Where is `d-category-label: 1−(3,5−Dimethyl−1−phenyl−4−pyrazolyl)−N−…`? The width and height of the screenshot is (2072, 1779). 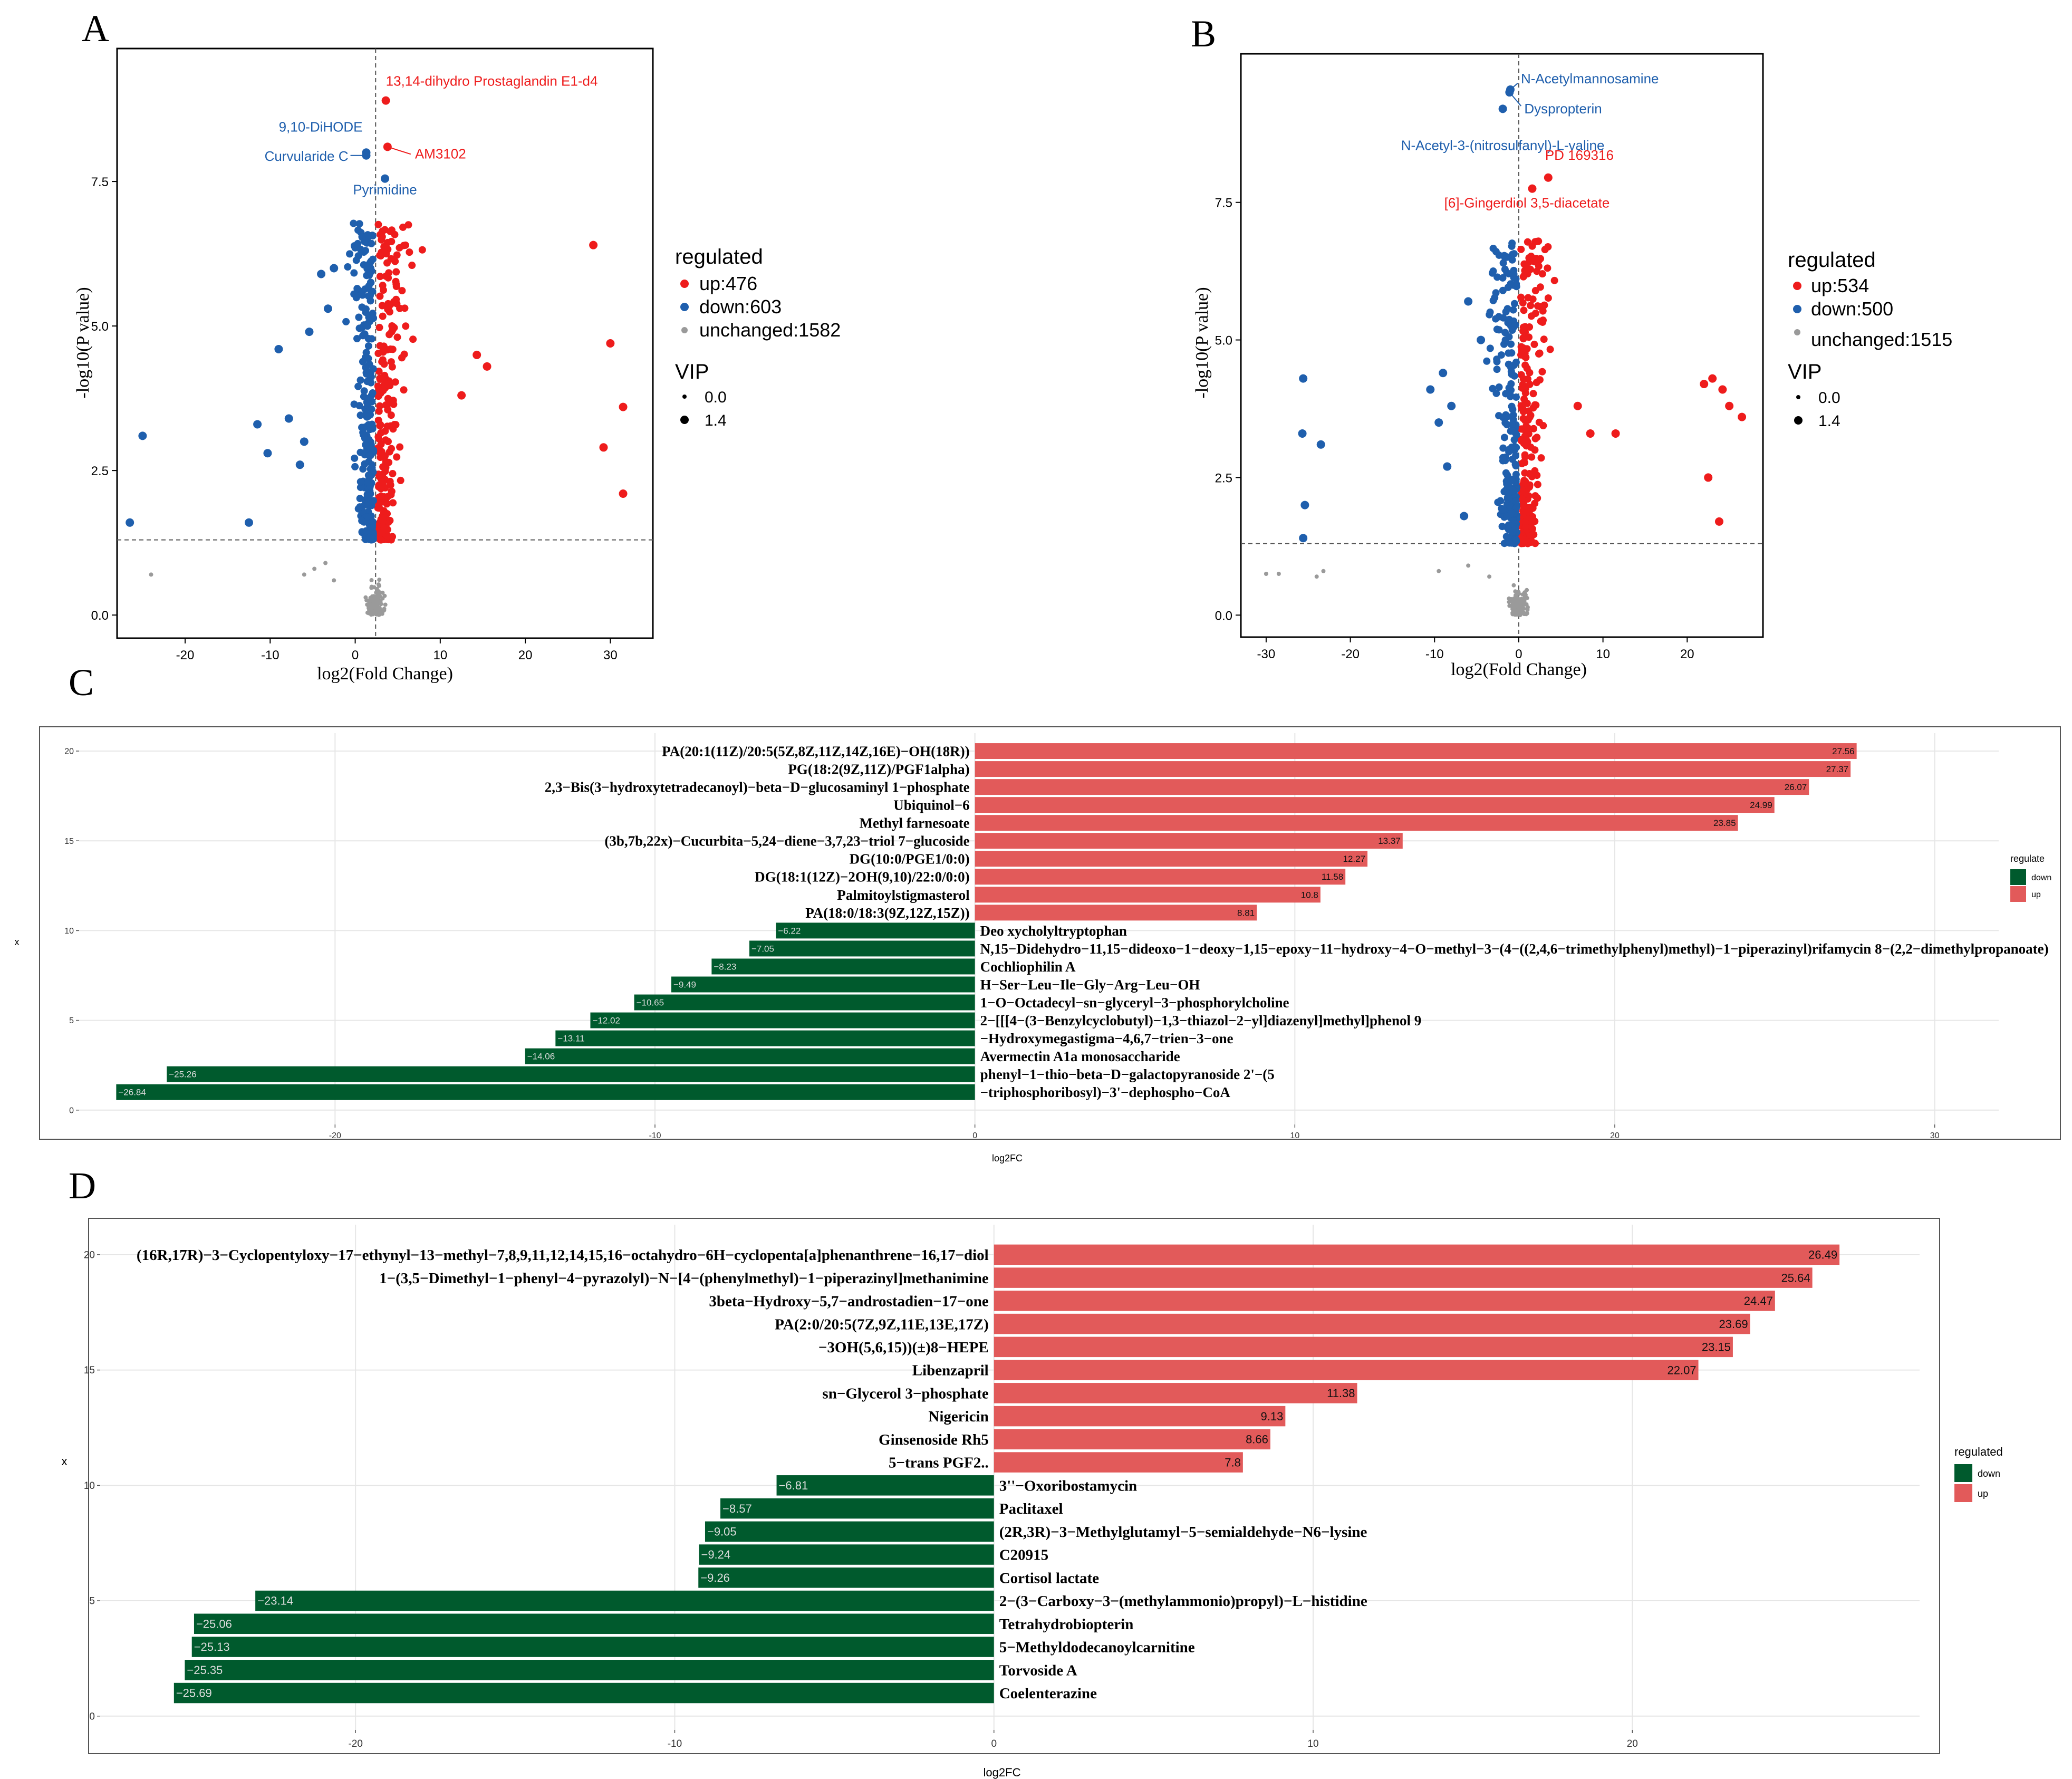
d-category-label: 1−(3,5−Dimethyl−1−phenyl−4−pyrazolyl)−N−… is located at coordinates (684, 1278).